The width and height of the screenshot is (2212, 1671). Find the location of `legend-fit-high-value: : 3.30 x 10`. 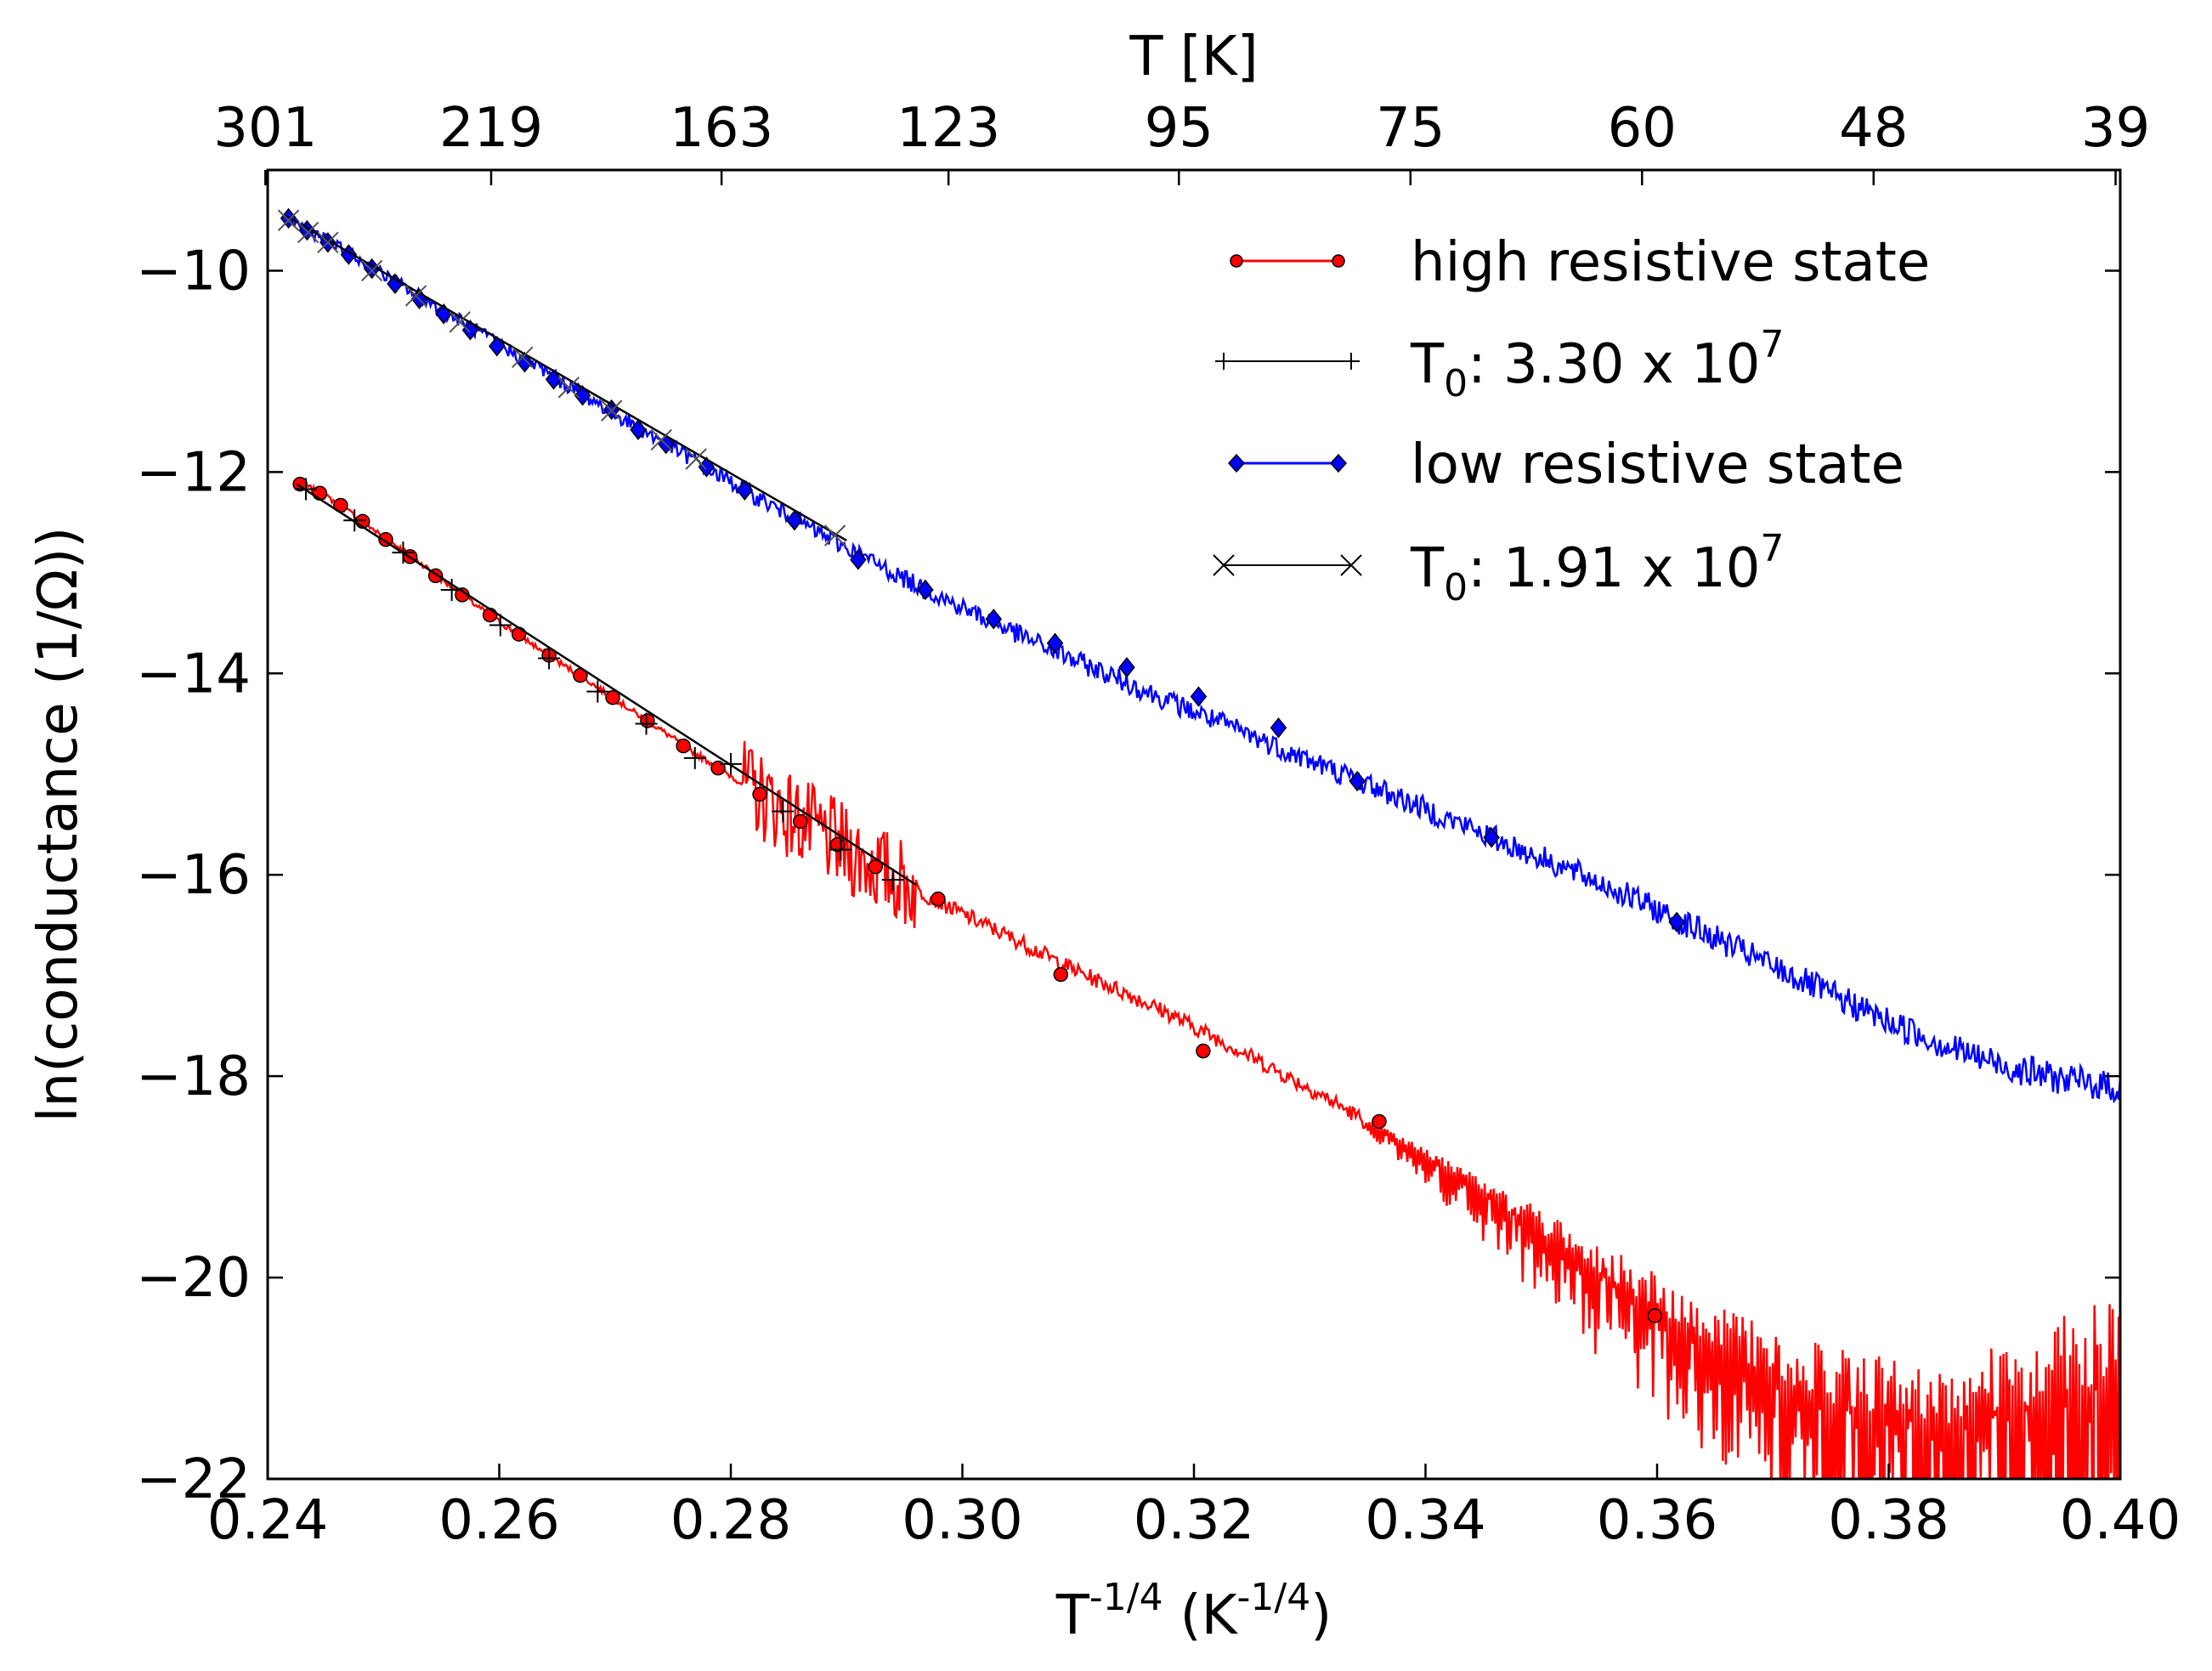

legend-fit-high-value: : 3.30 x 10 is located at coordinates (1614, 365).